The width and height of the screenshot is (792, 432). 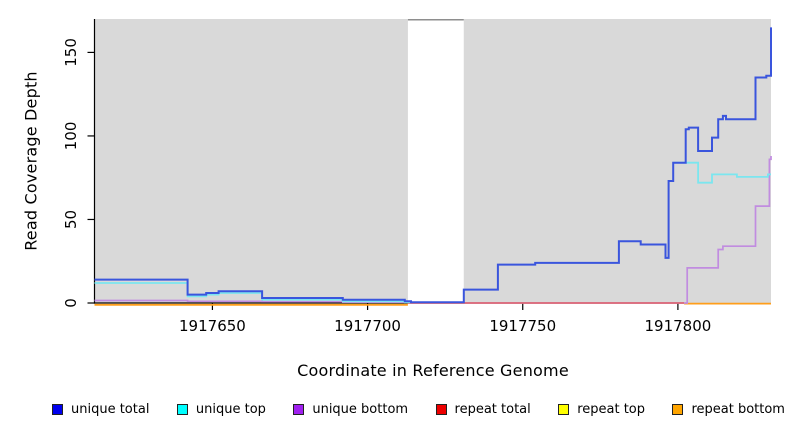 I want to click on legend-label-unique-total: unique total, so click(x=110, y=409).